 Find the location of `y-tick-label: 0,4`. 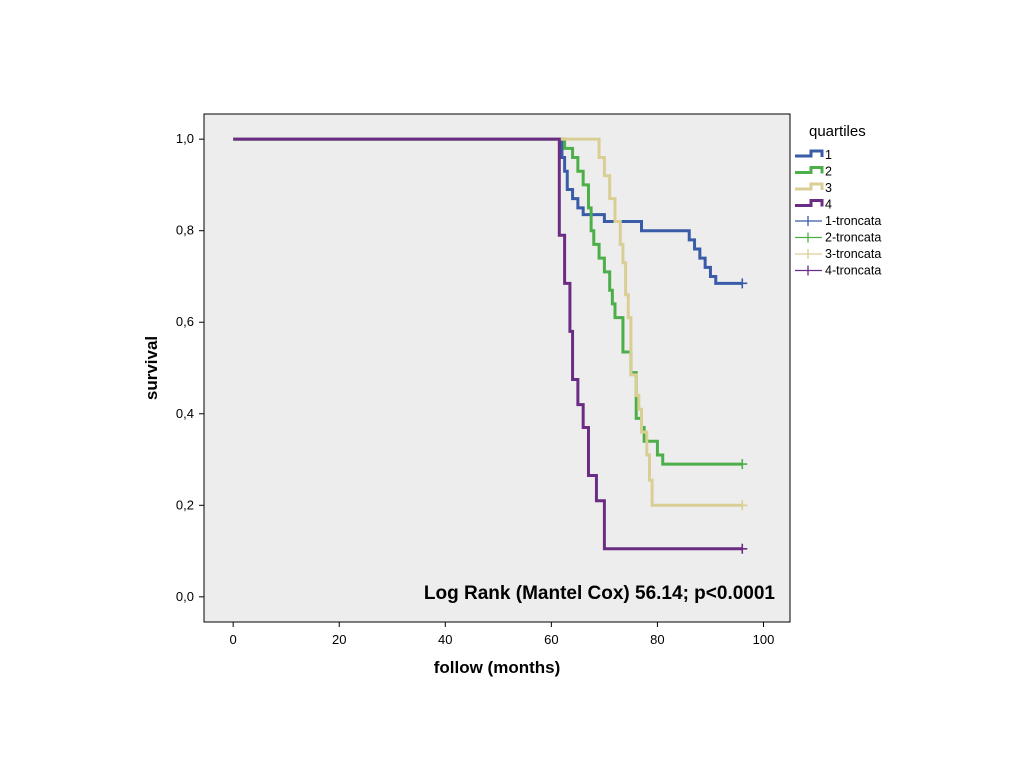

y-tick-label: 0,4 is located at coordinates (185, 413).